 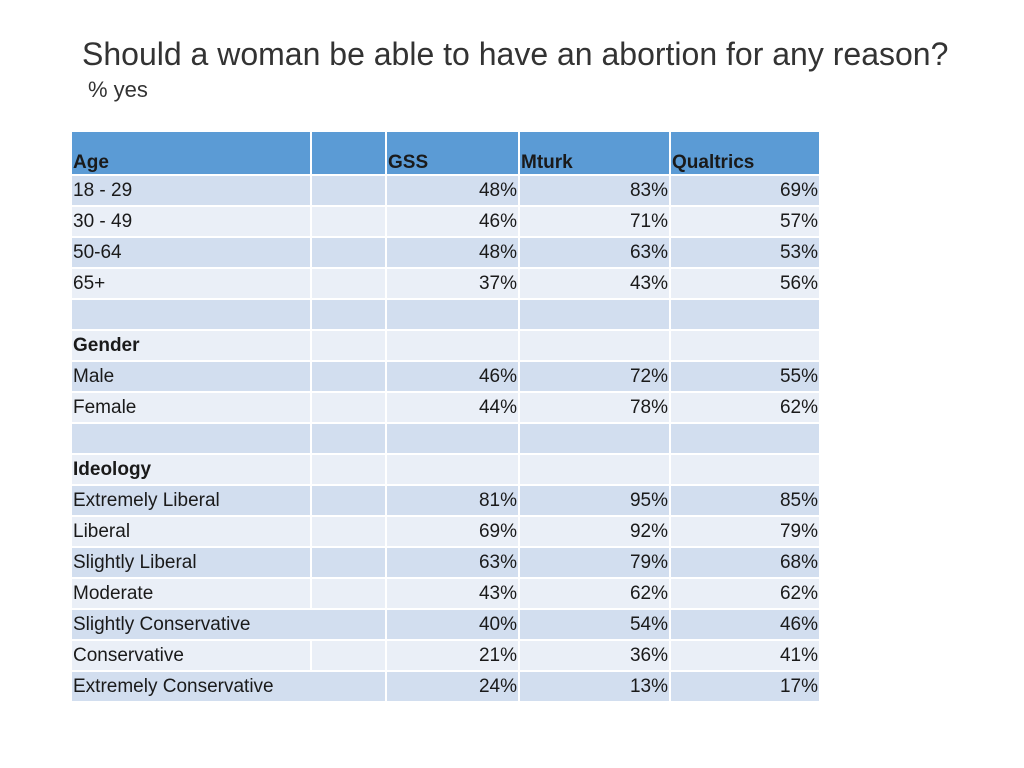 What do you see at coordinates (745, 500) in the screenshot?
I see `qualtrics-cell: 85%` at bounding box center [745, 500].